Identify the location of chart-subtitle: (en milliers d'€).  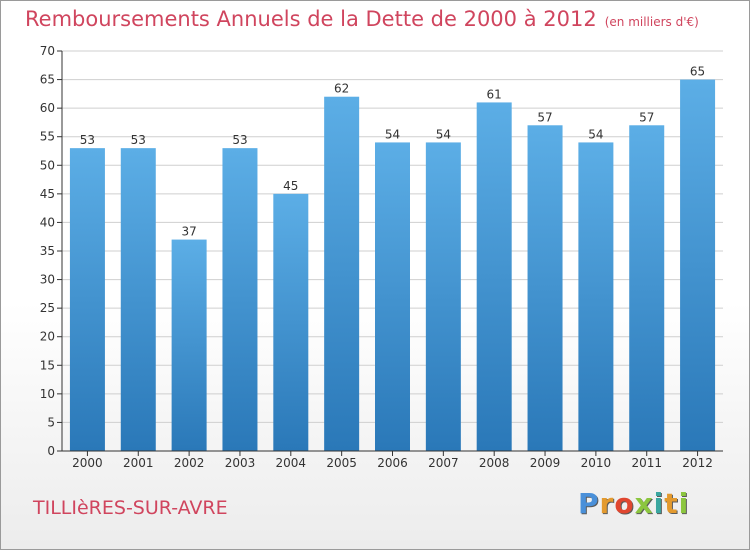
(651, 22).